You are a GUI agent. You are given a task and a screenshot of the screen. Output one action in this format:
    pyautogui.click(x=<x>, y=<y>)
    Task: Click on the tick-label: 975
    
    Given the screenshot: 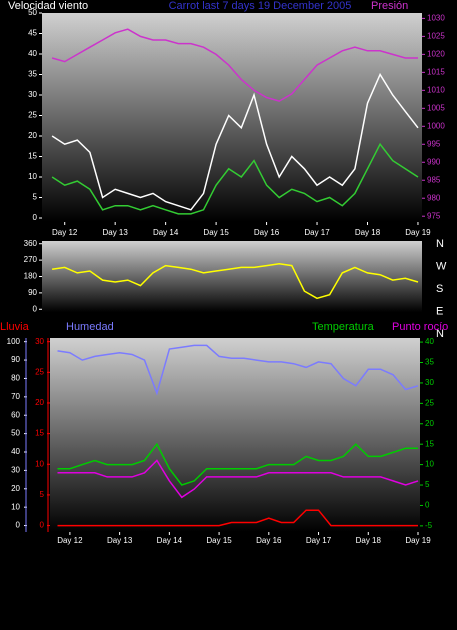 What is the action you would take?
    pyautogui.click(x=434, y=215)
    